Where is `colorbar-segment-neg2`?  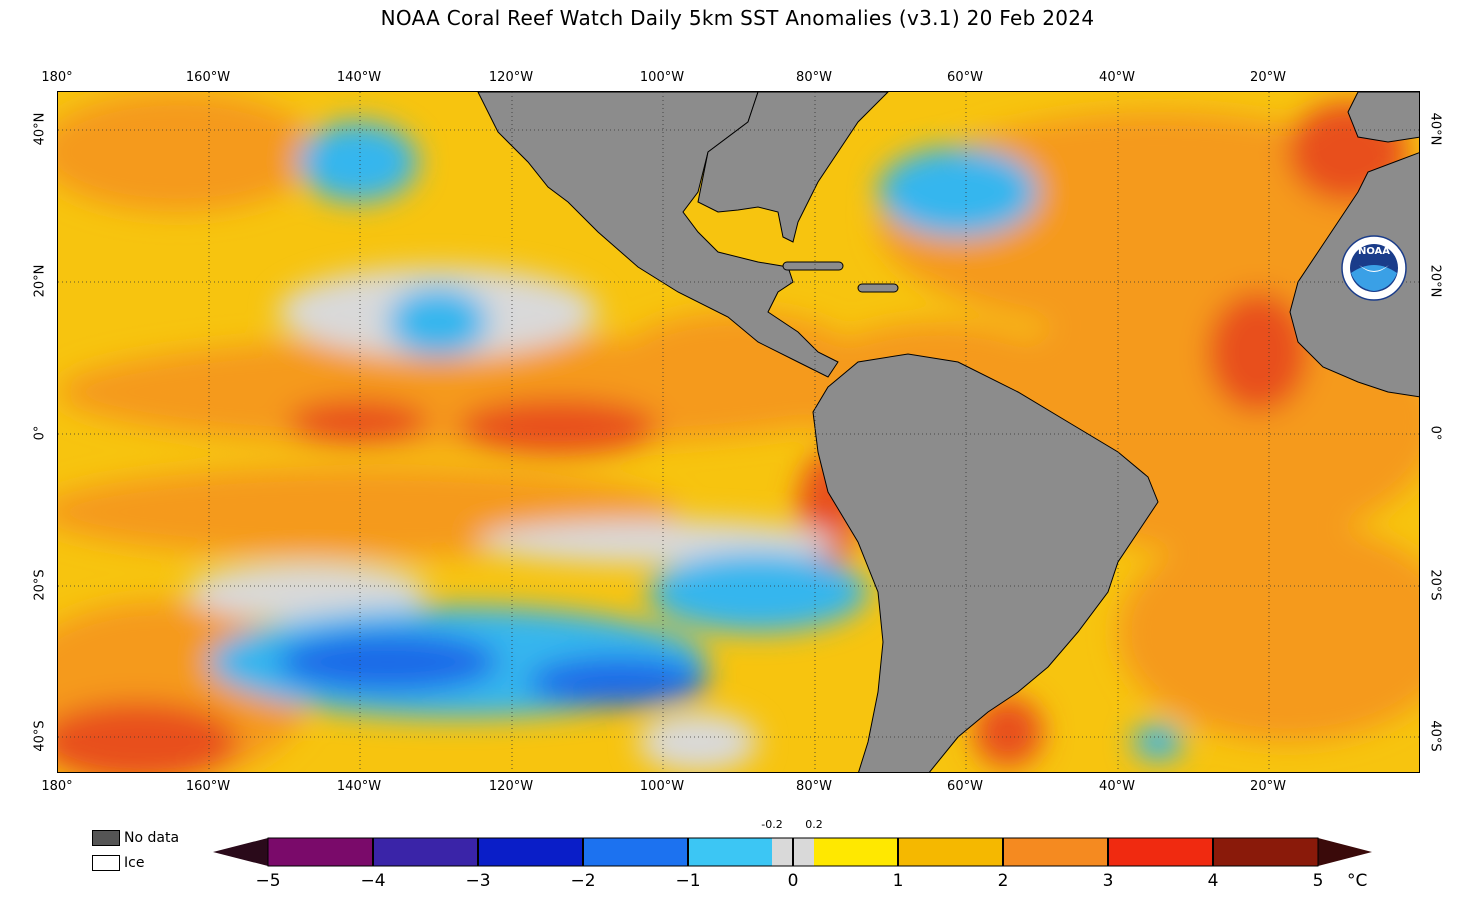 colorbar-segment-neg2 is located at coordinates (635, 852).